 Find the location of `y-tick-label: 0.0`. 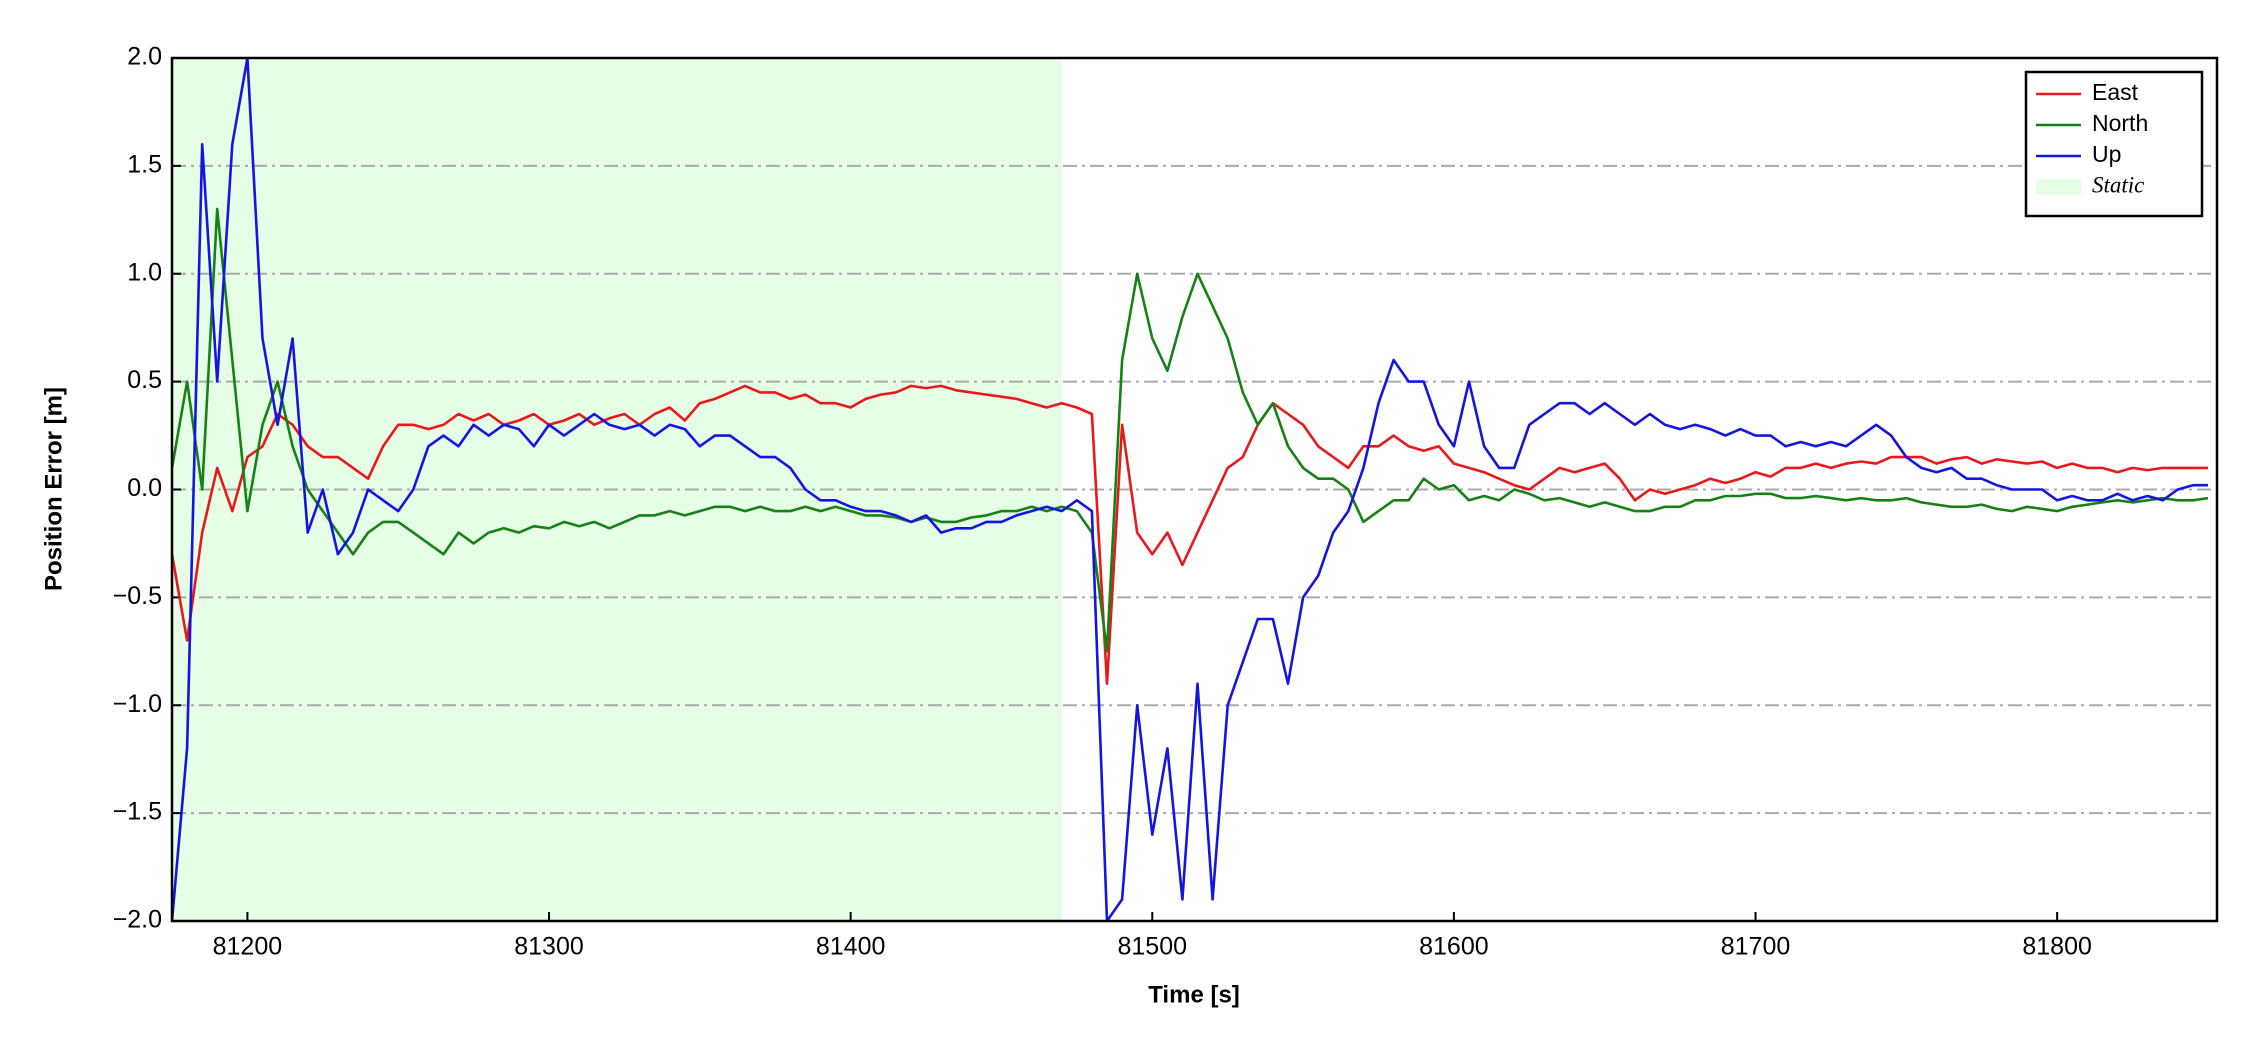

y-tick-label: 0.0 is located at coordinates (144, 488).